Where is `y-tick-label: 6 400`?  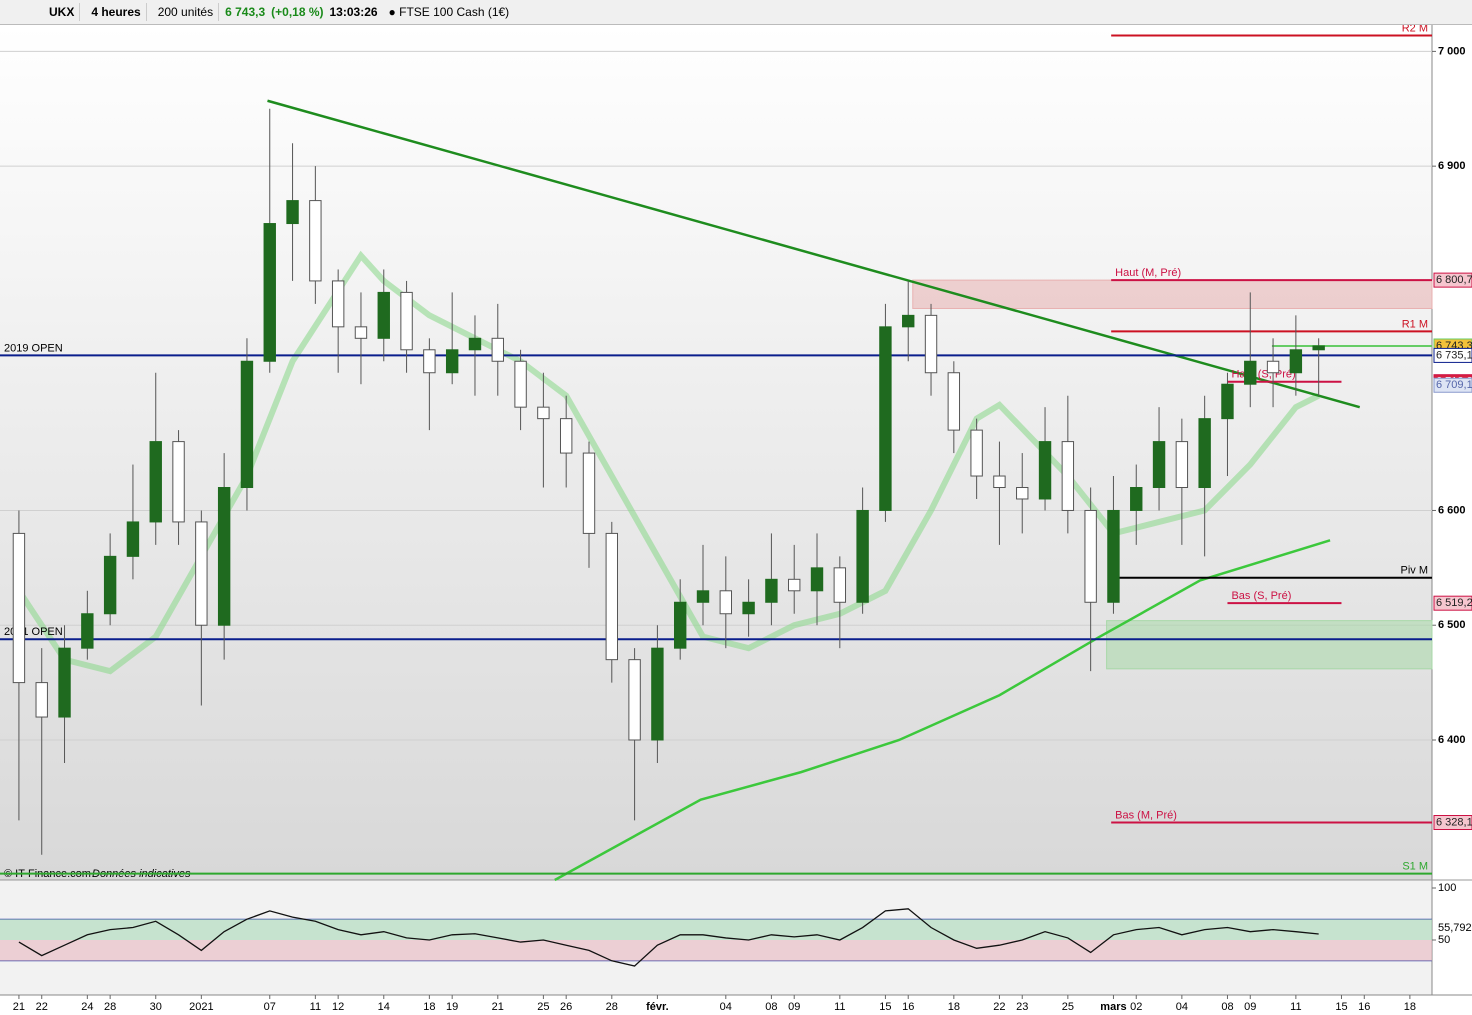
y-tick-label: 6 400 is located at coordinates (1452, 740).